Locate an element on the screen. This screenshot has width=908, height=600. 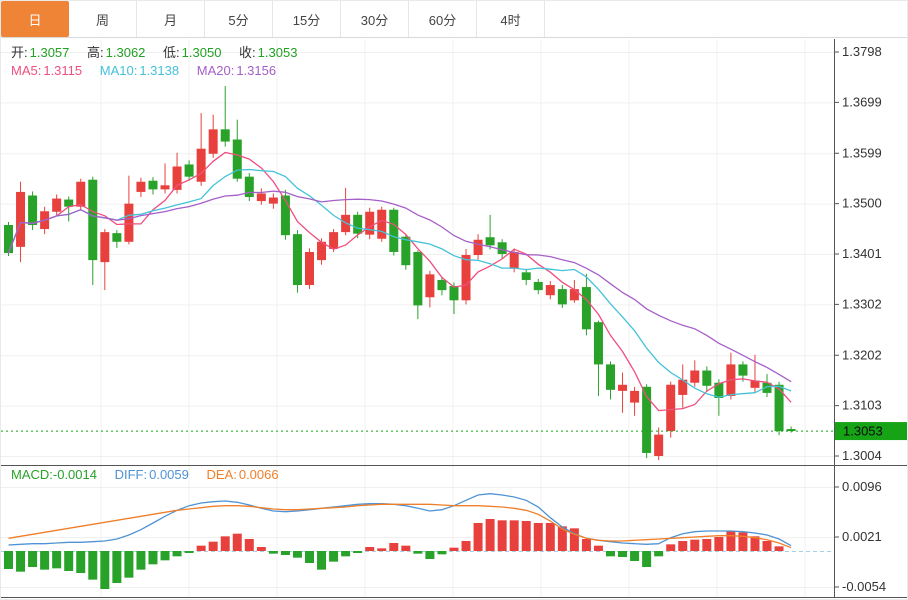
period-tabbar: 日 周 月 5分 15分 30分 60分 4时 is located at coordinates (454, 19).